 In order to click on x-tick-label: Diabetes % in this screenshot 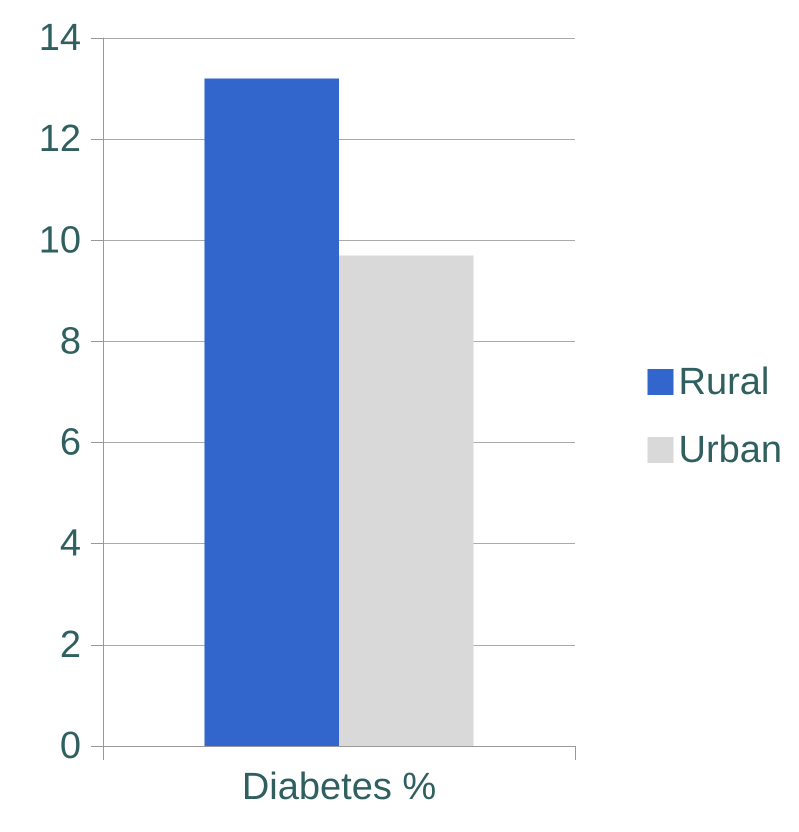, I will do `click(339, 787)`.